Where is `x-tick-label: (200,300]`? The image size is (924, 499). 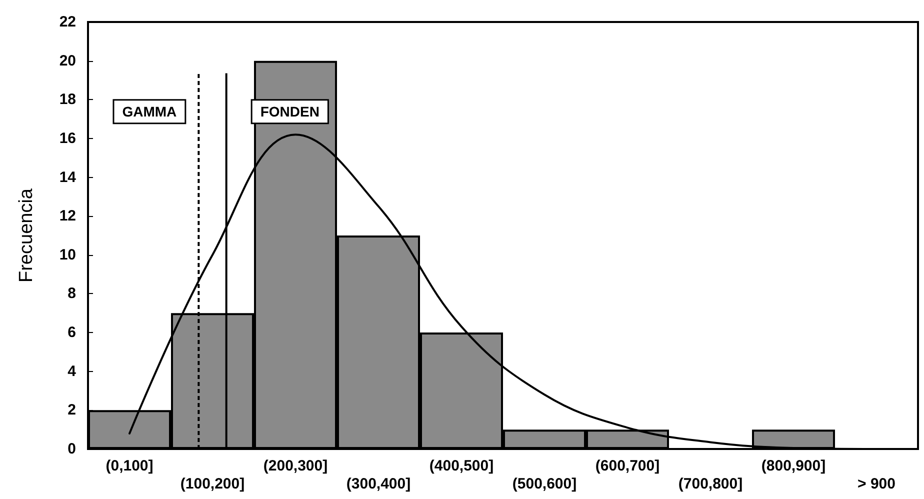
x-tick-label: (200,300] is located at coordinates (295, 466).